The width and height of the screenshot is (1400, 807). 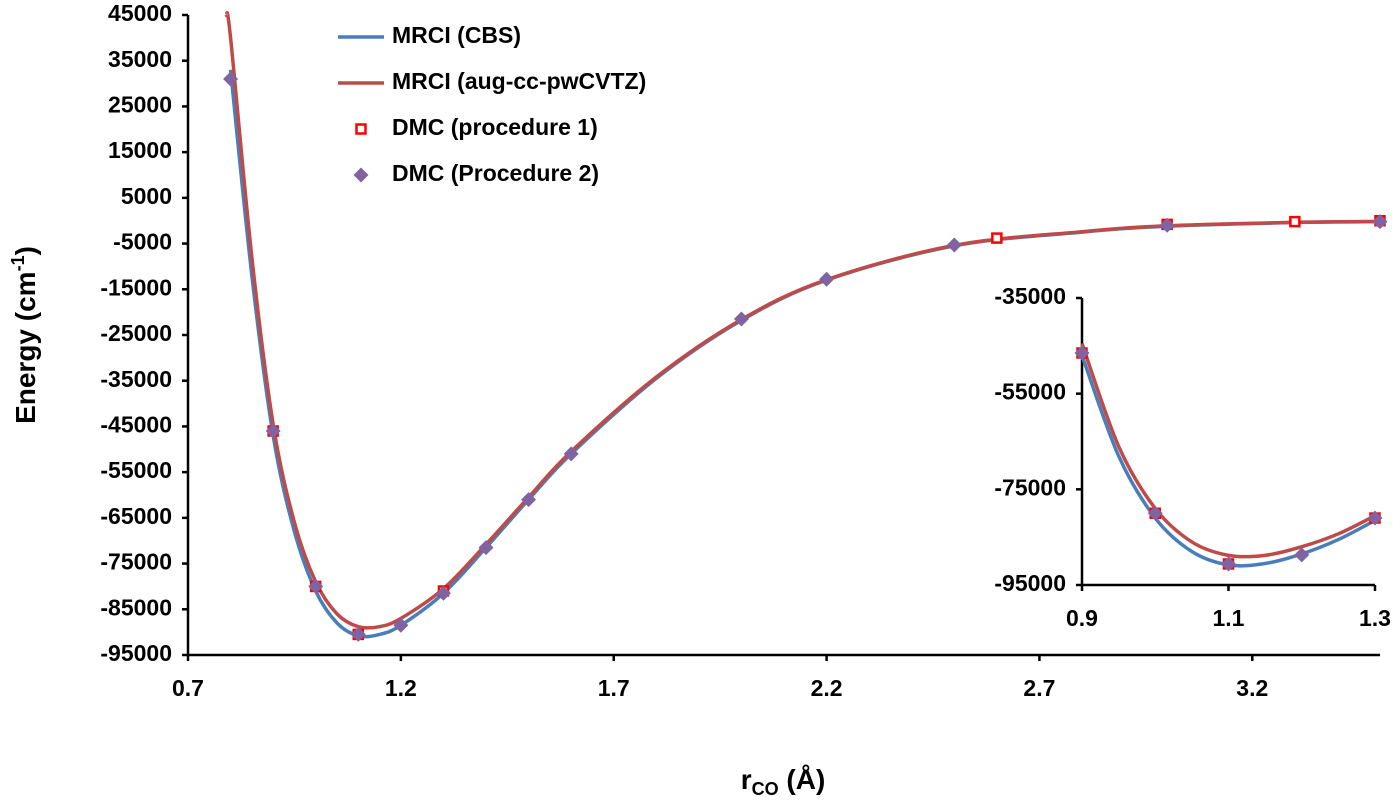 I want to click on y-tick-label: -65000, so click(x=136, y=516).